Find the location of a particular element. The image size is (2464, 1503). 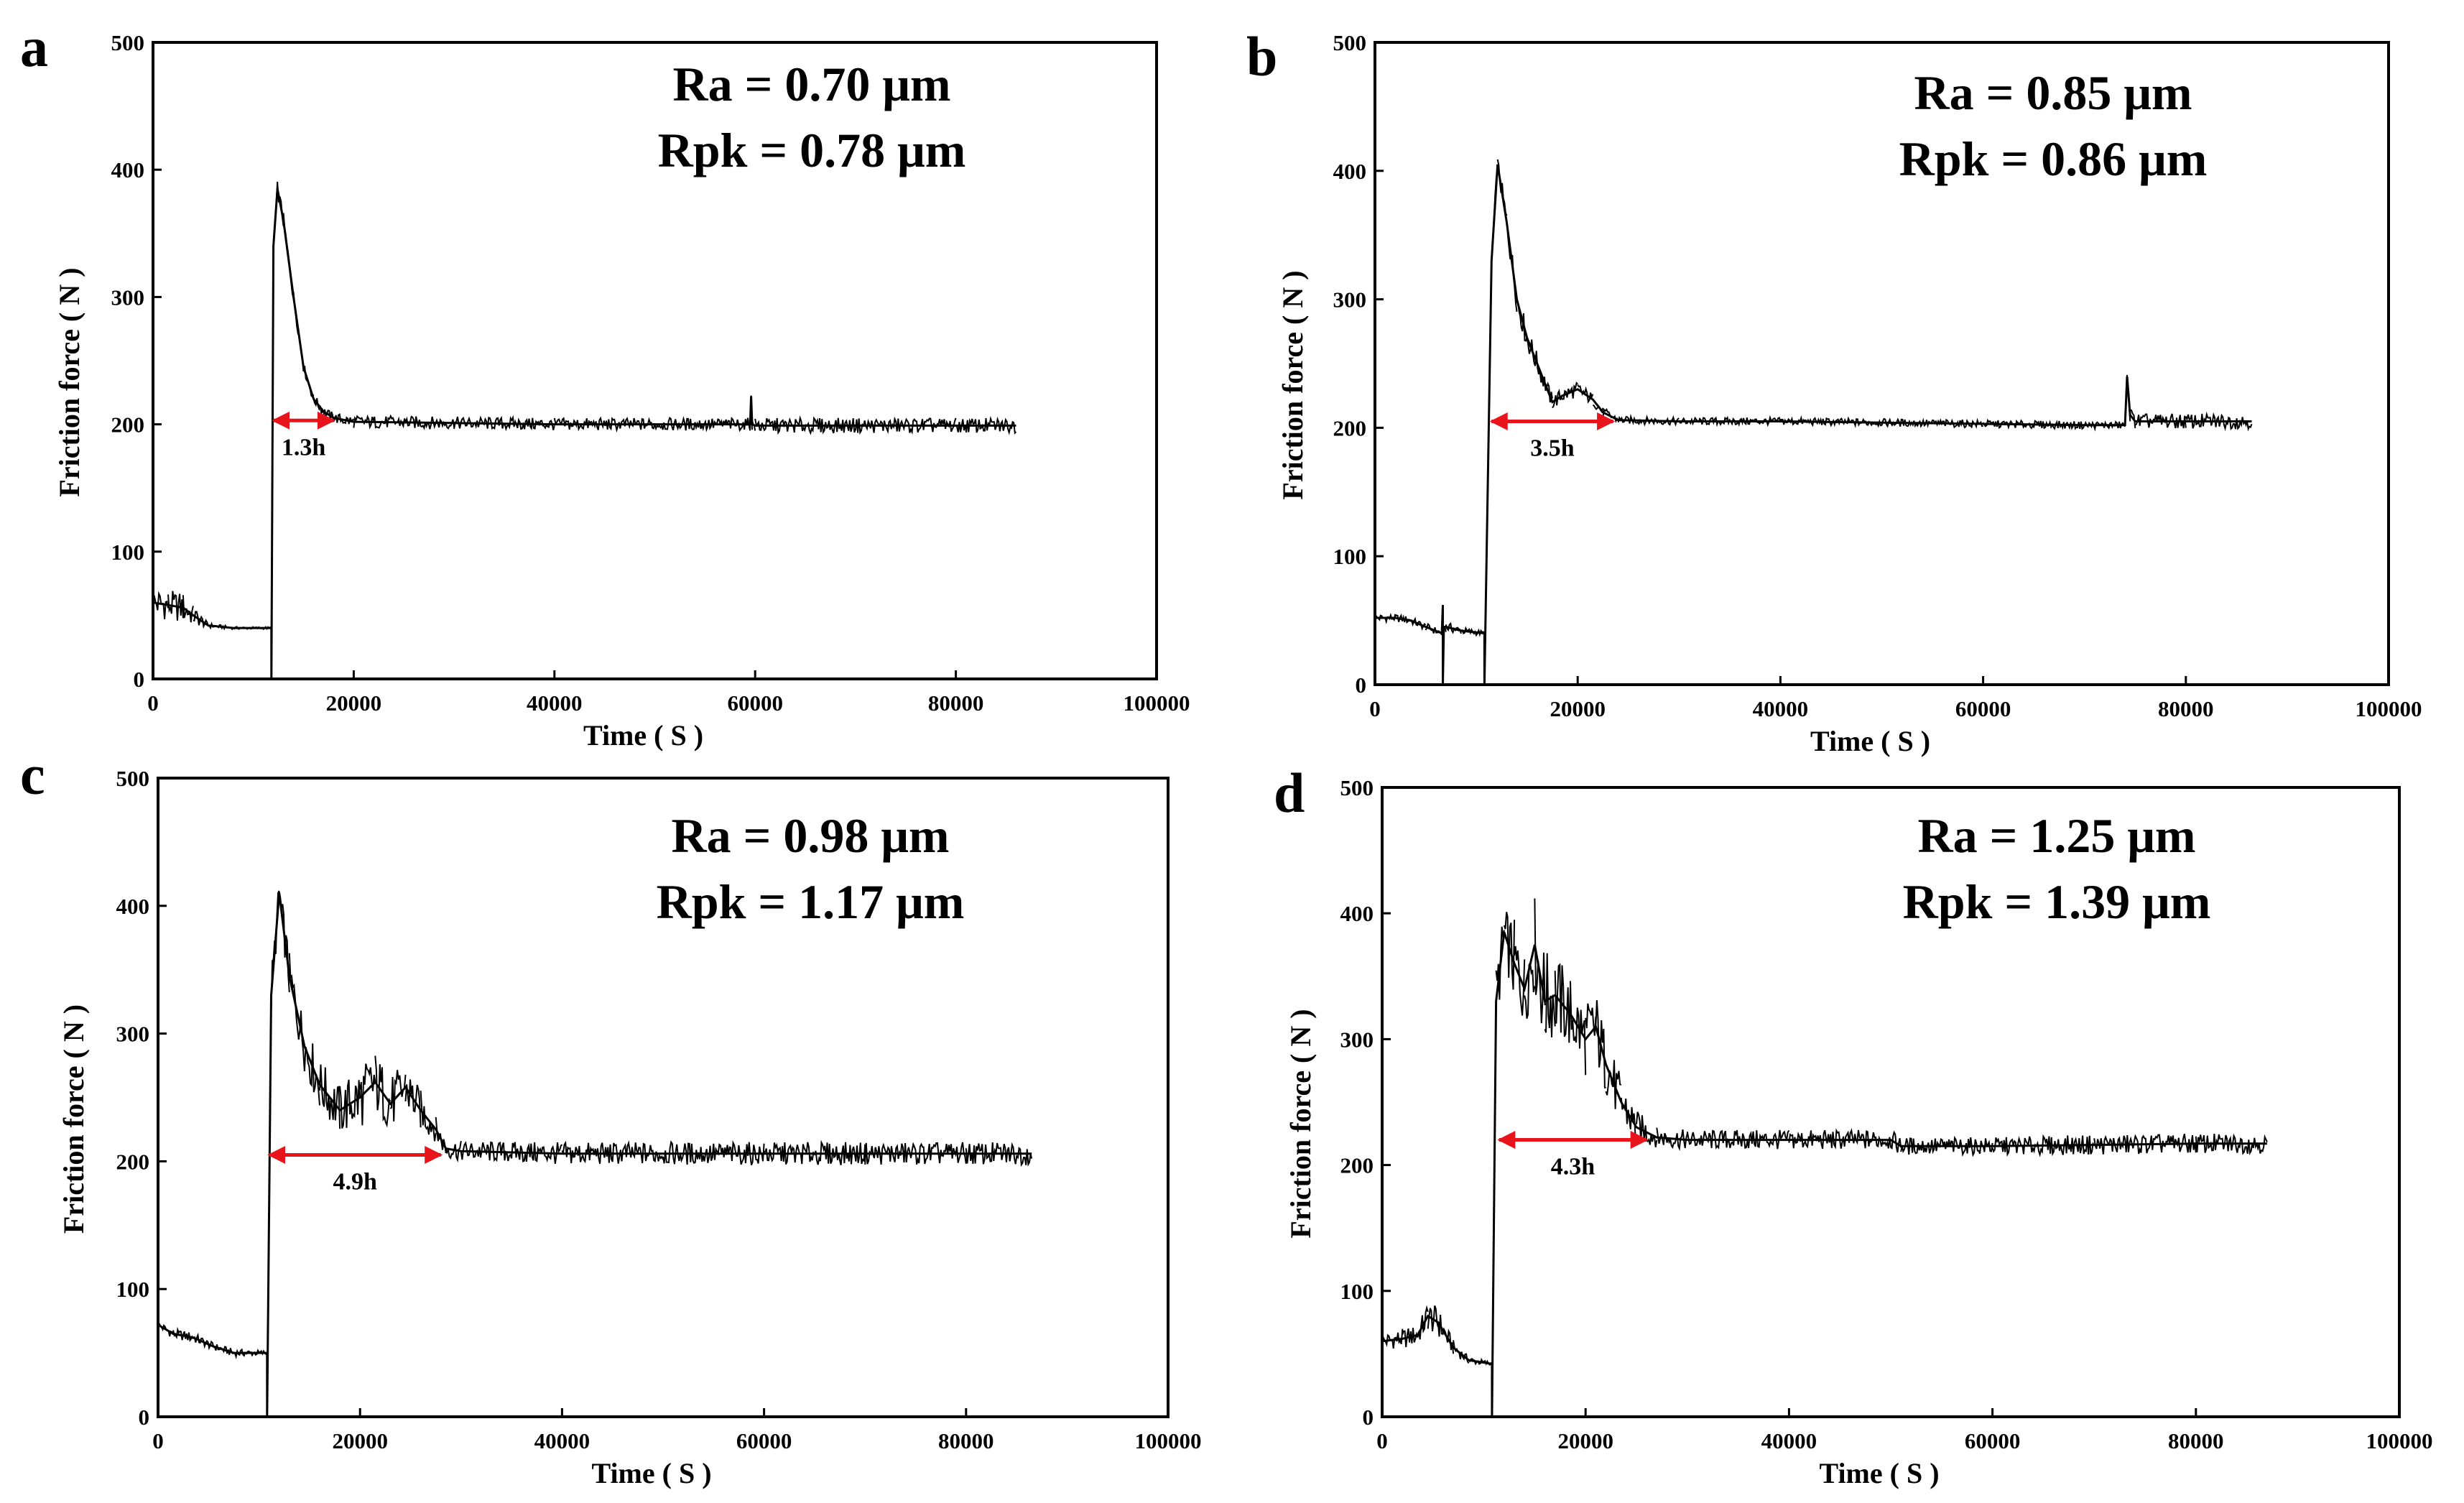

friction-force-line is located at coordinates (1824, 1175).